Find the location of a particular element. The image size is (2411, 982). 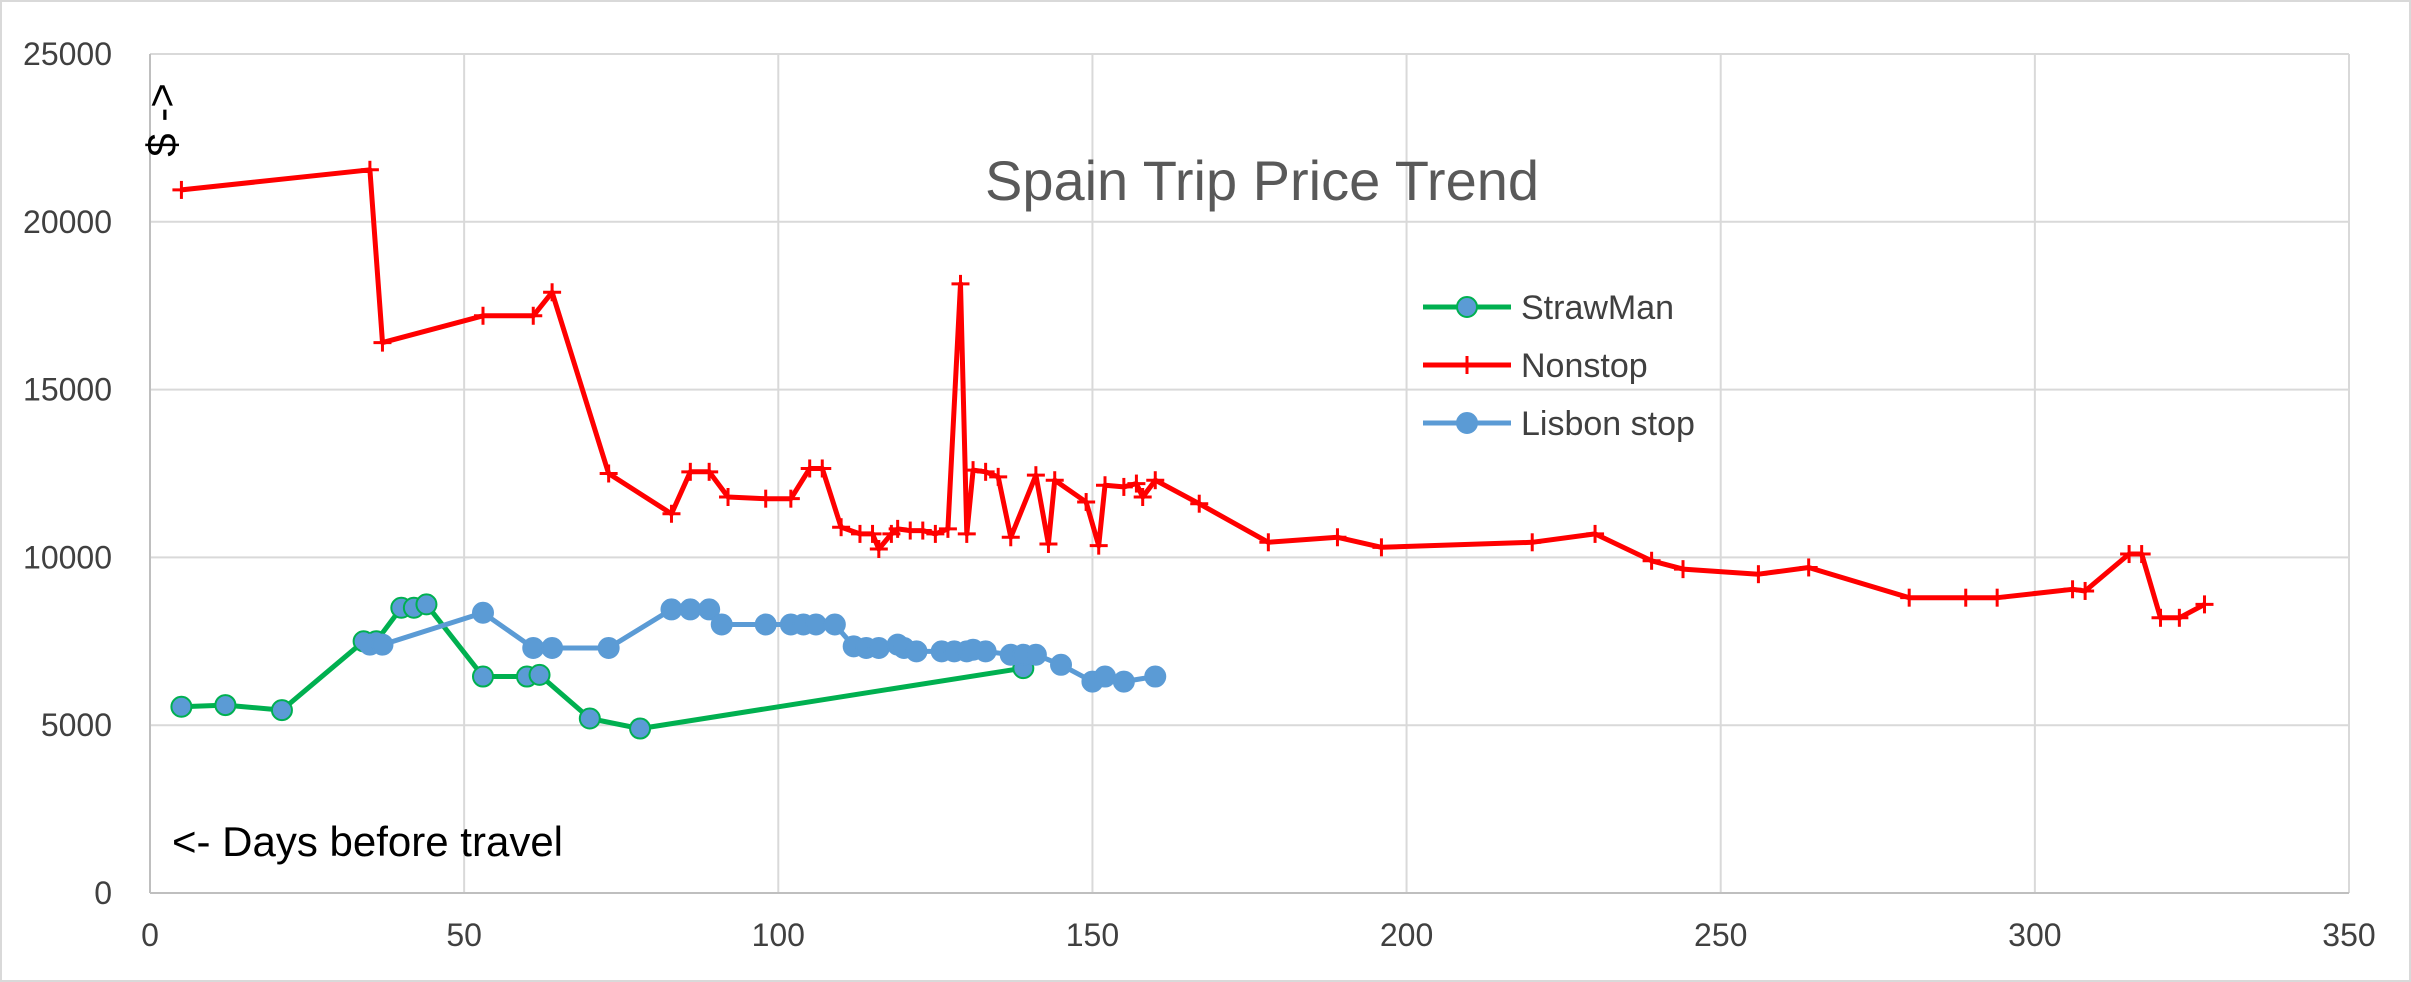

legend-item-nonstop: Nonstop is located at coordinates (1535, 366).